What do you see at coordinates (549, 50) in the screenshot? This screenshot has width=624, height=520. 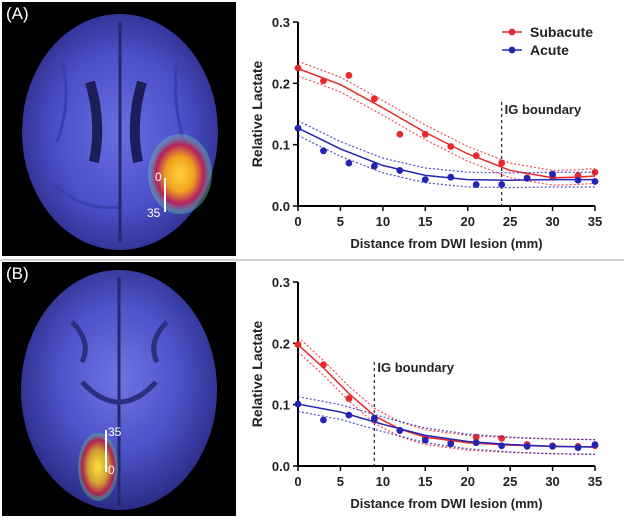 I see `legend-label: Acute` at bounding box center [549, 50].